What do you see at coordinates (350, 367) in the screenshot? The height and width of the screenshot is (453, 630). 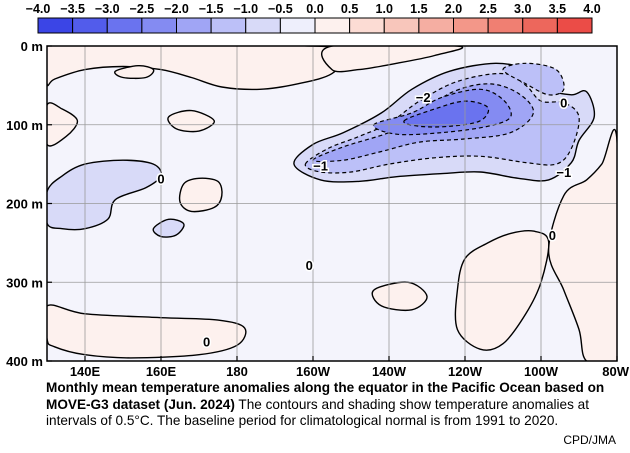 I see `x-axis: 140E 160E 180 160W 140W 120W 100W 80W` at bounding box center [350, 367].